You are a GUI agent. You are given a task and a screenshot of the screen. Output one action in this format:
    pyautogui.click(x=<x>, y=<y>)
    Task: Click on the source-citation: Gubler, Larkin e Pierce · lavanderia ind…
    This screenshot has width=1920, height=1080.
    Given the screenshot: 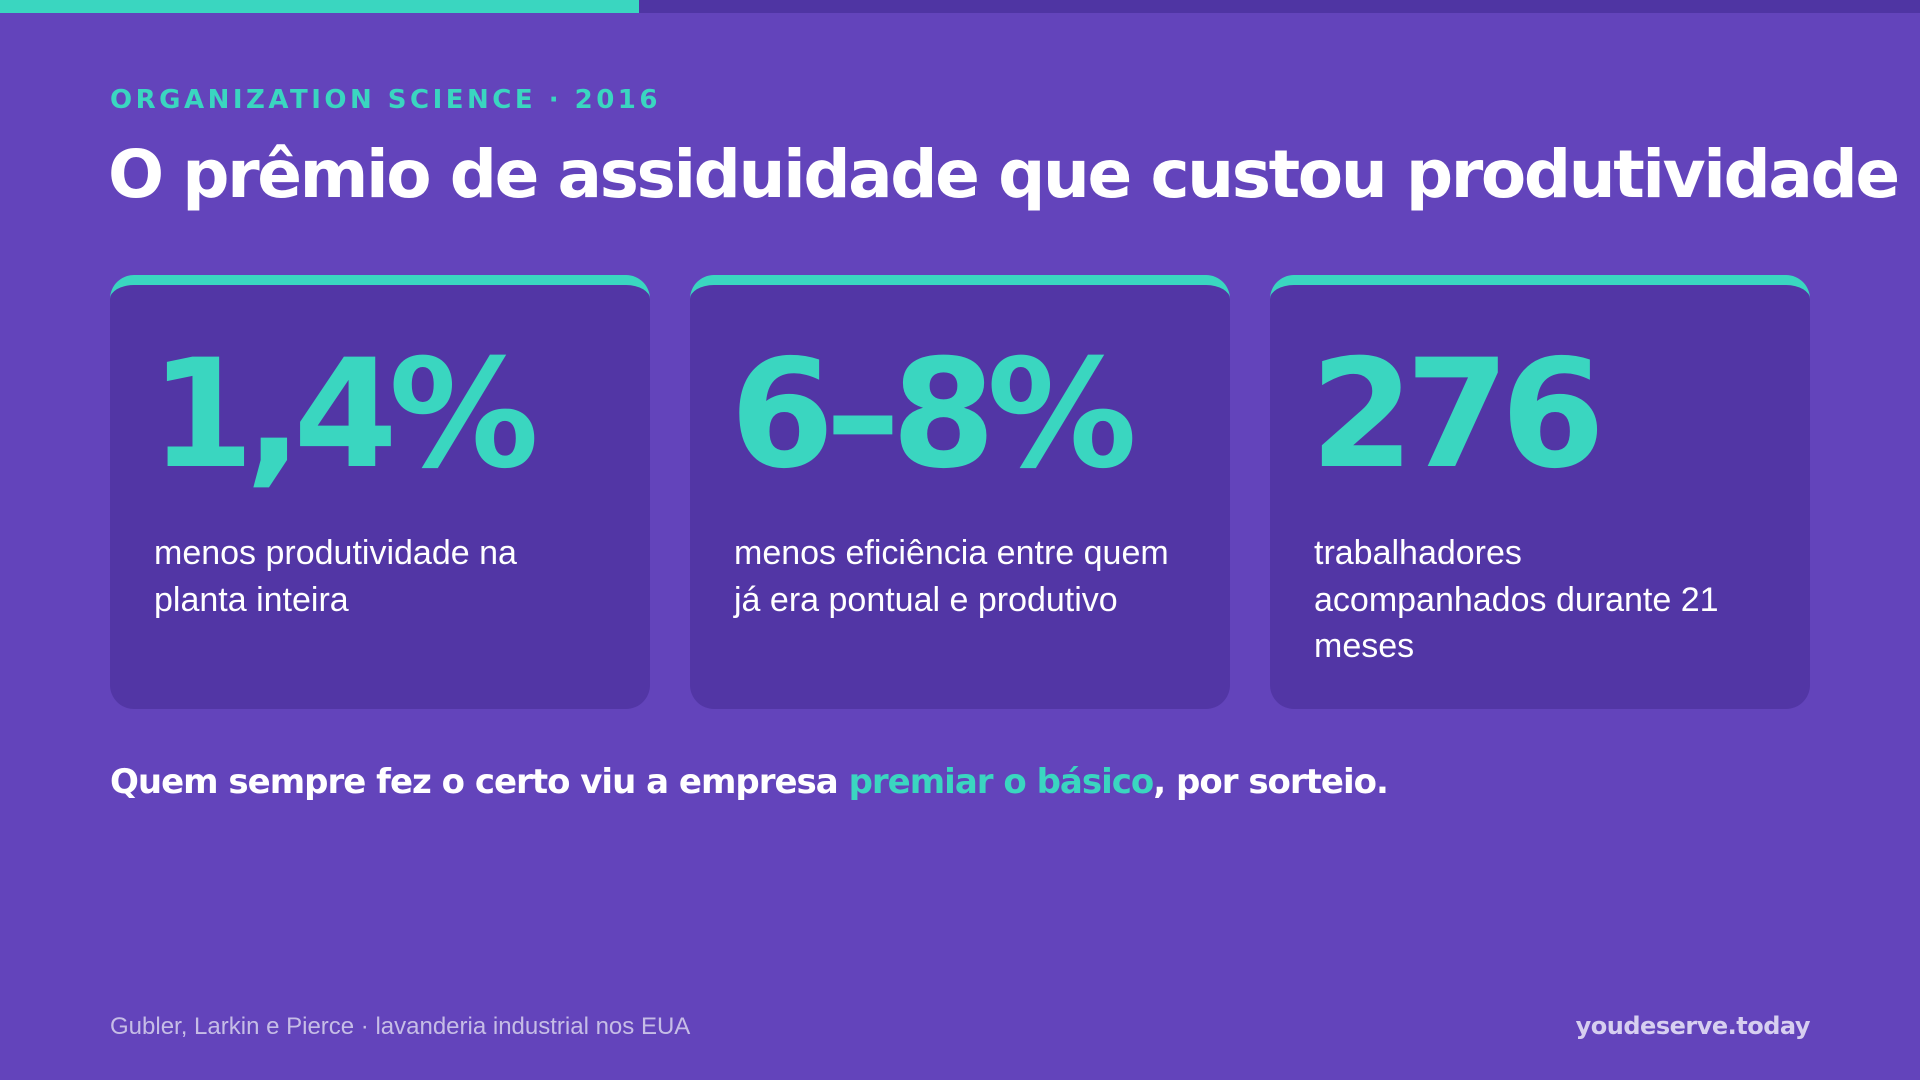 What is the action you would take?
    pyautogui.click(x=400, y=1026)
    